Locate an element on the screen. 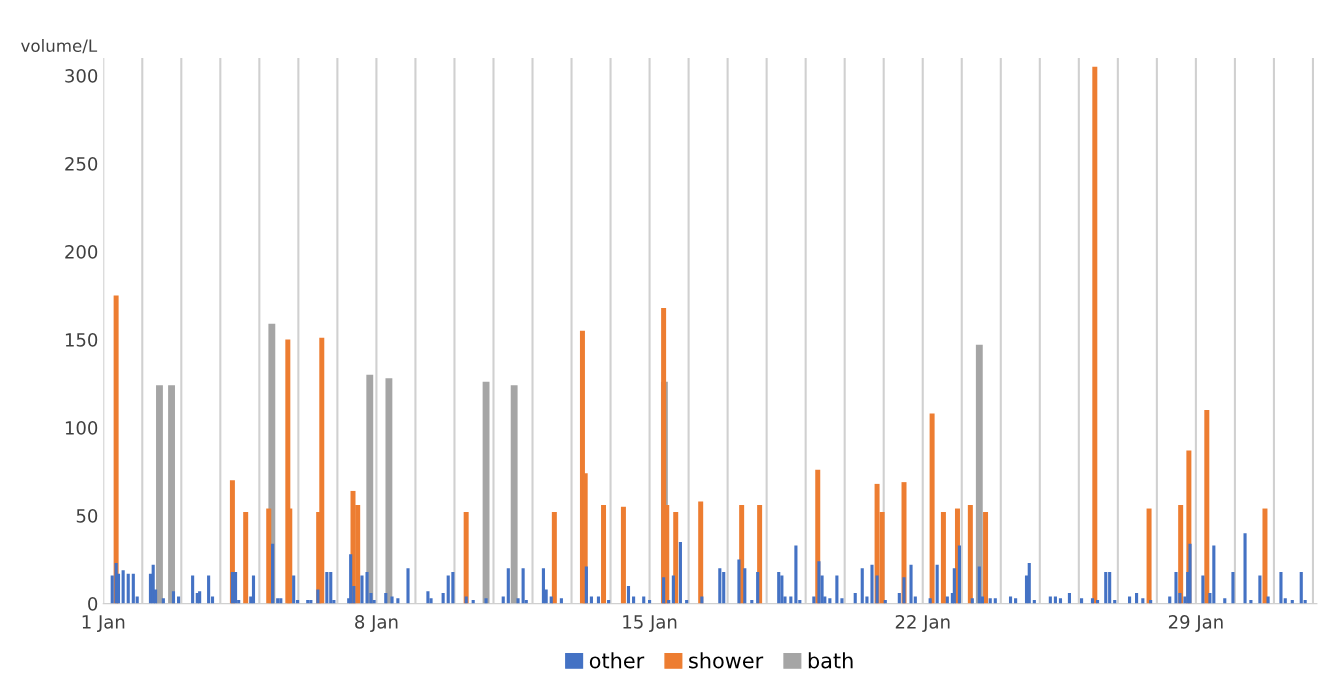 The height and width of the screenshot is (682, 1341). y-tick-label: 300 is located at coordinates (81, 76).